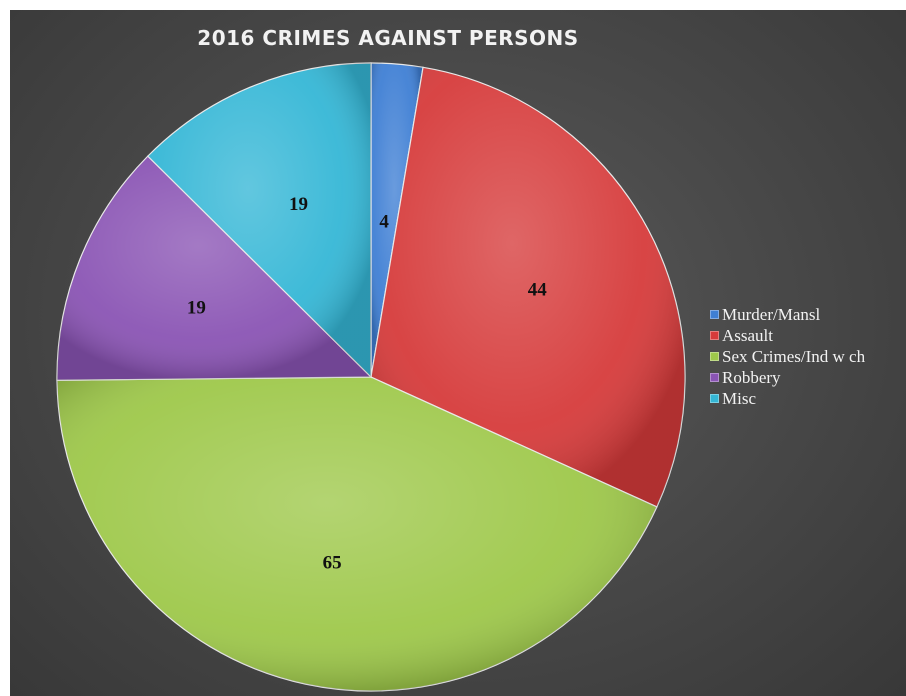 Image resolution: width=906 pixels, height=696 pixels. What do you see at coordinates (298, 204) in the screenshot?
I see `data-label-misc: 19` at bounding box center [298, 204].